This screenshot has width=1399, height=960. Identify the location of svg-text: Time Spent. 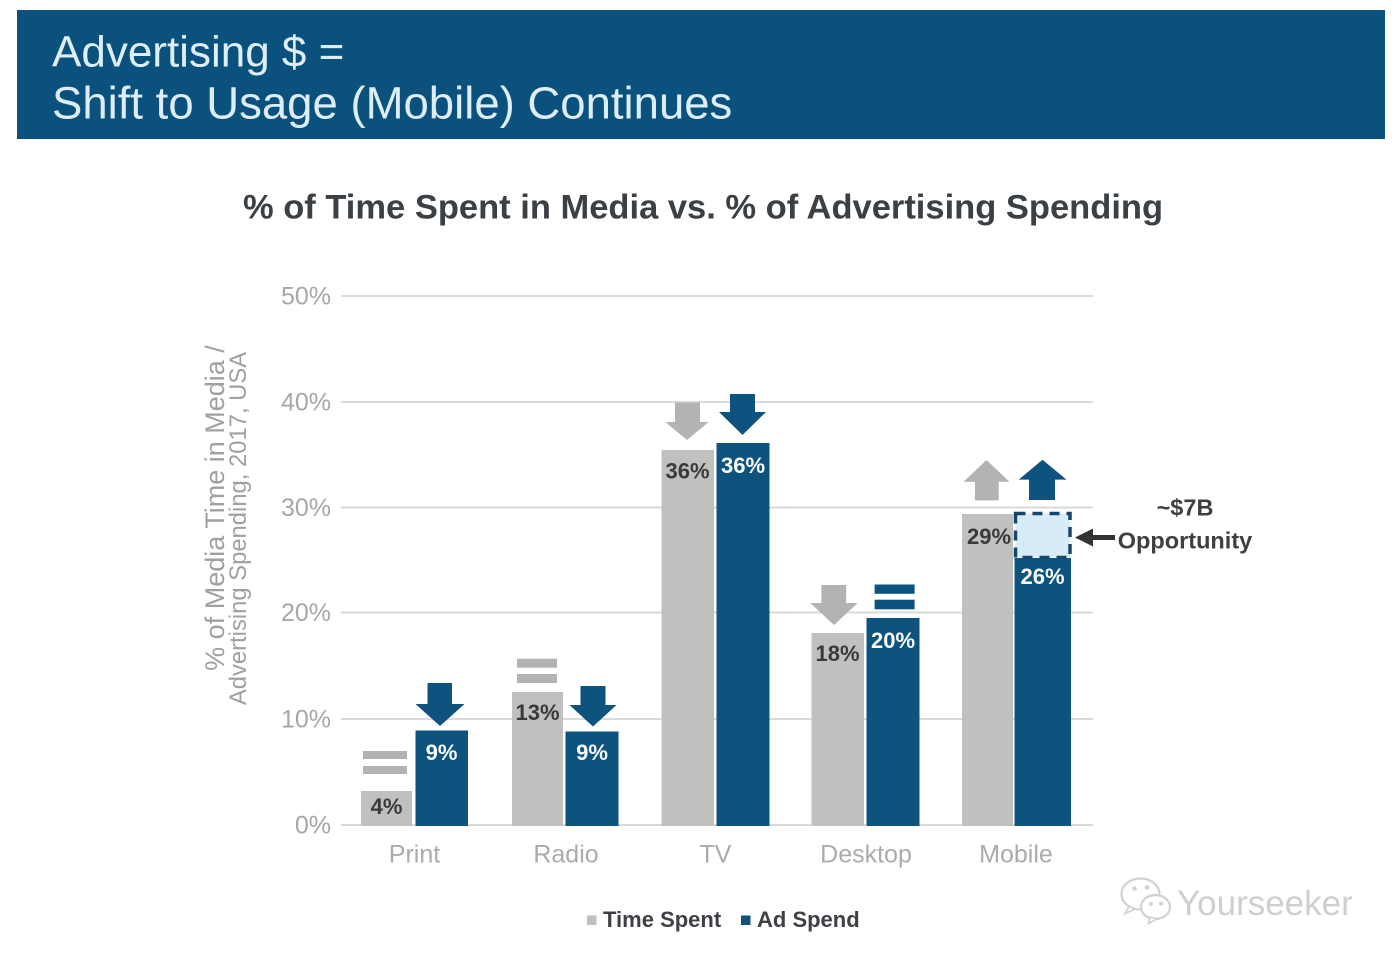
(662, 919).